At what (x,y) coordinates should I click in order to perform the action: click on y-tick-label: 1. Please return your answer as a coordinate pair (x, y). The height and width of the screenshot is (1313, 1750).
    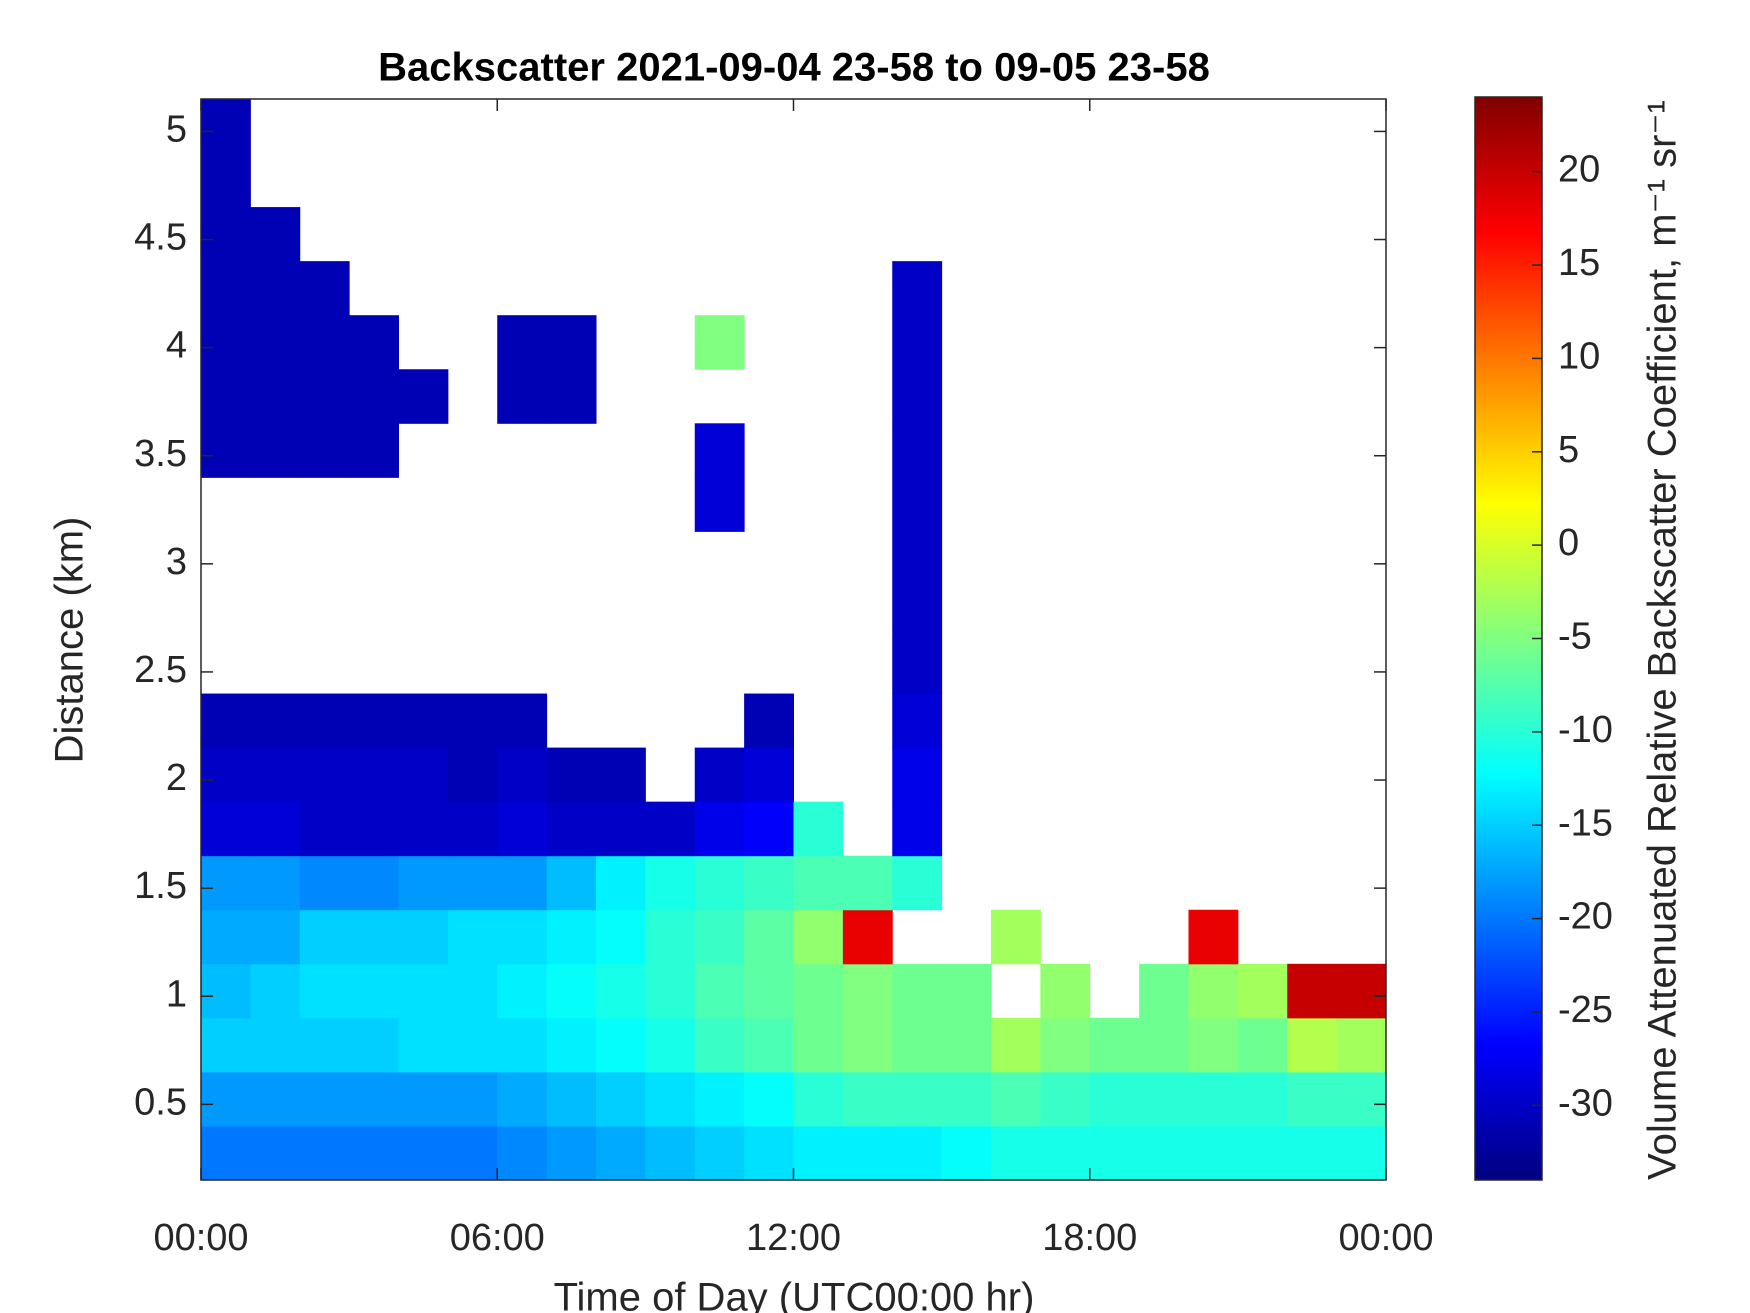
    Looking at the image, I should click on (176, 994).